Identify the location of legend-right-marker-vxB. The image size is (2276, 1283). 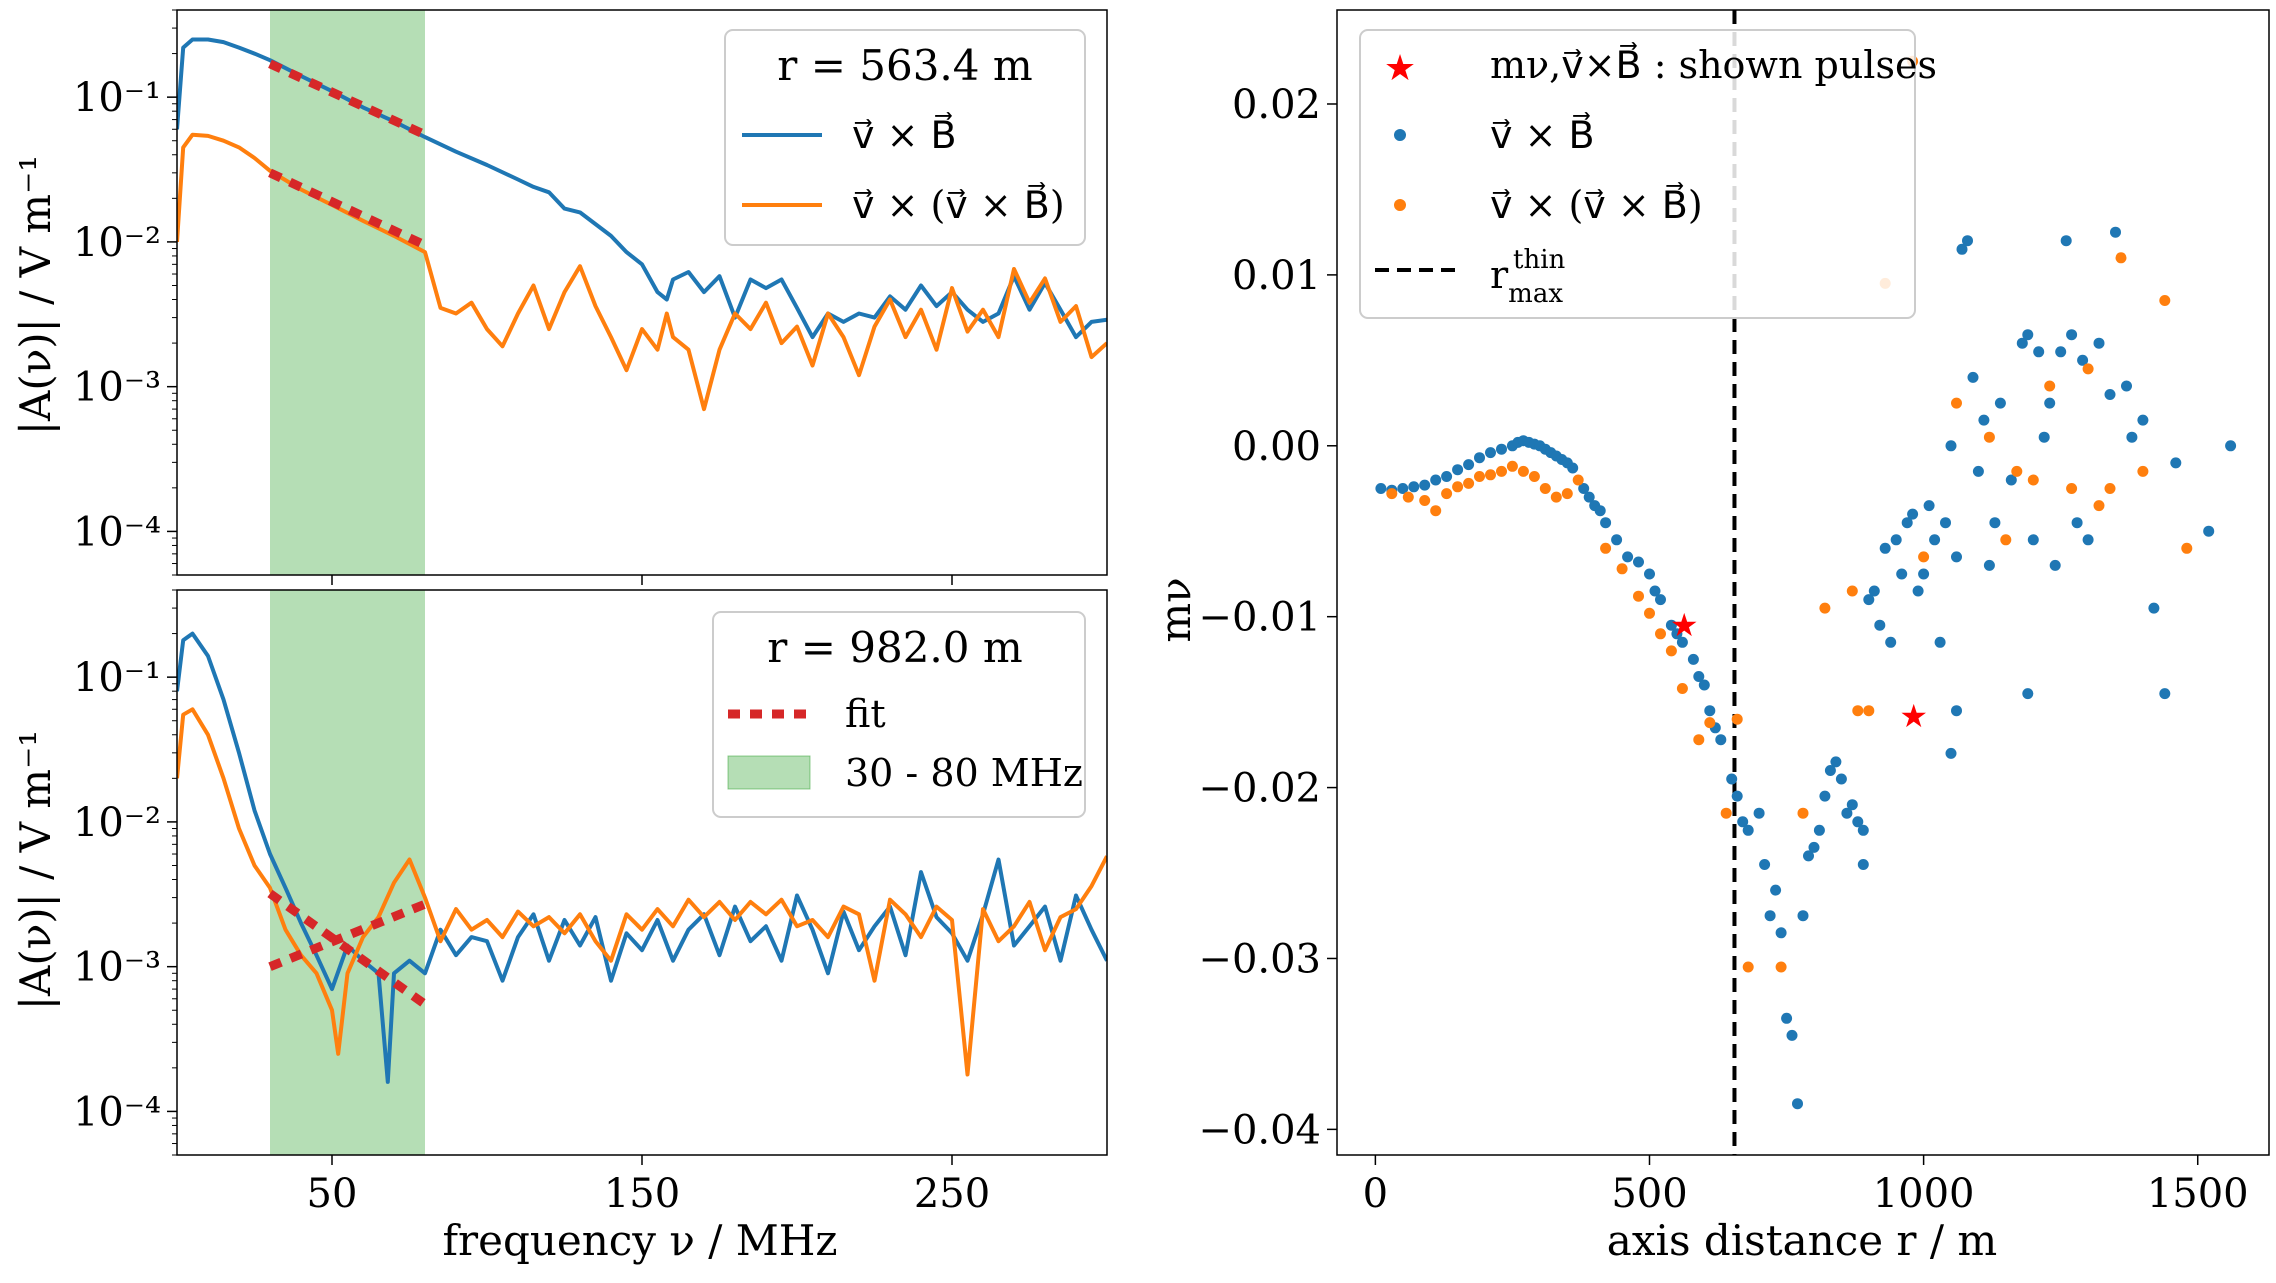
(1400, 135).